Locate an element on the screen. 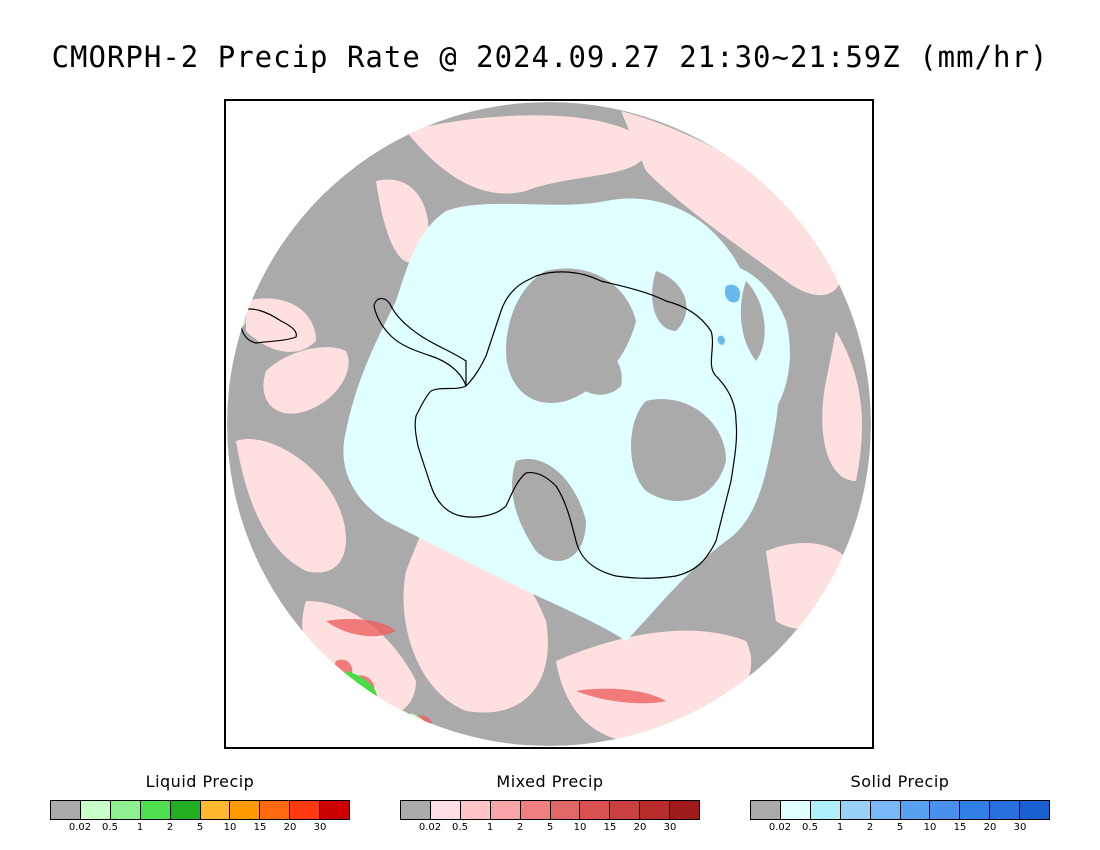 This screenshot has height=850, width=1100. legend-title: Liquid Precip is located at coordinates (200, 781).